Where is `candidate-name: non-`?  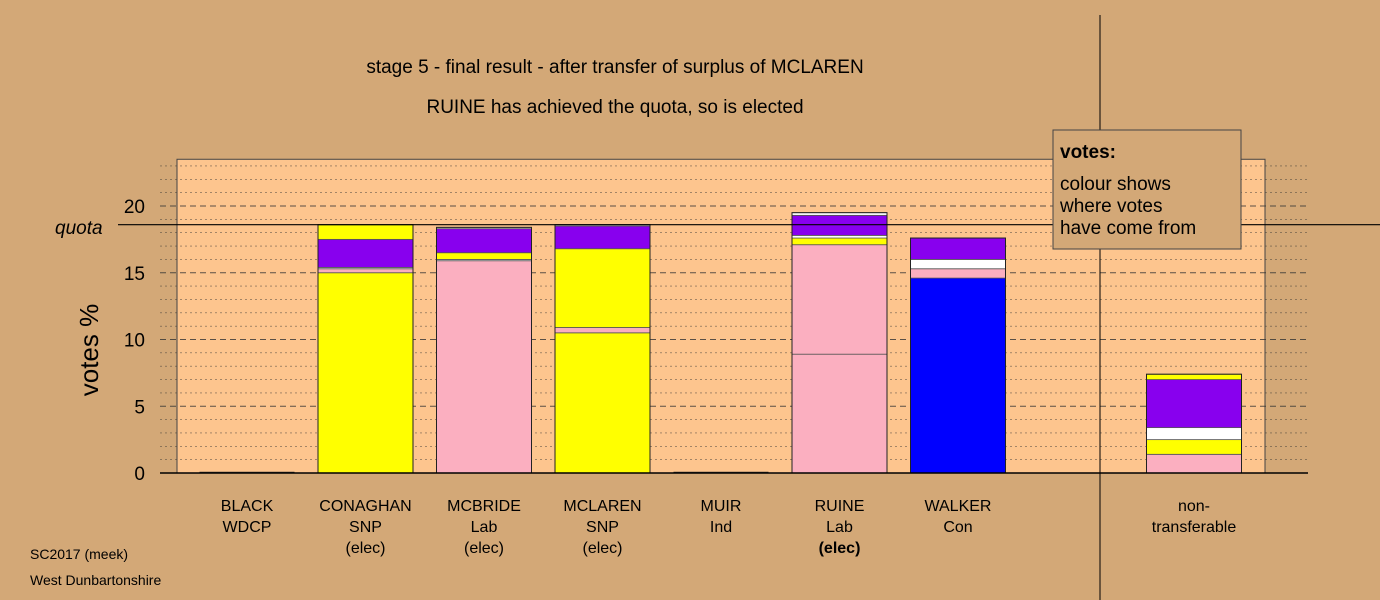
candidate-name: non- is located at coordinates (1194, 506).